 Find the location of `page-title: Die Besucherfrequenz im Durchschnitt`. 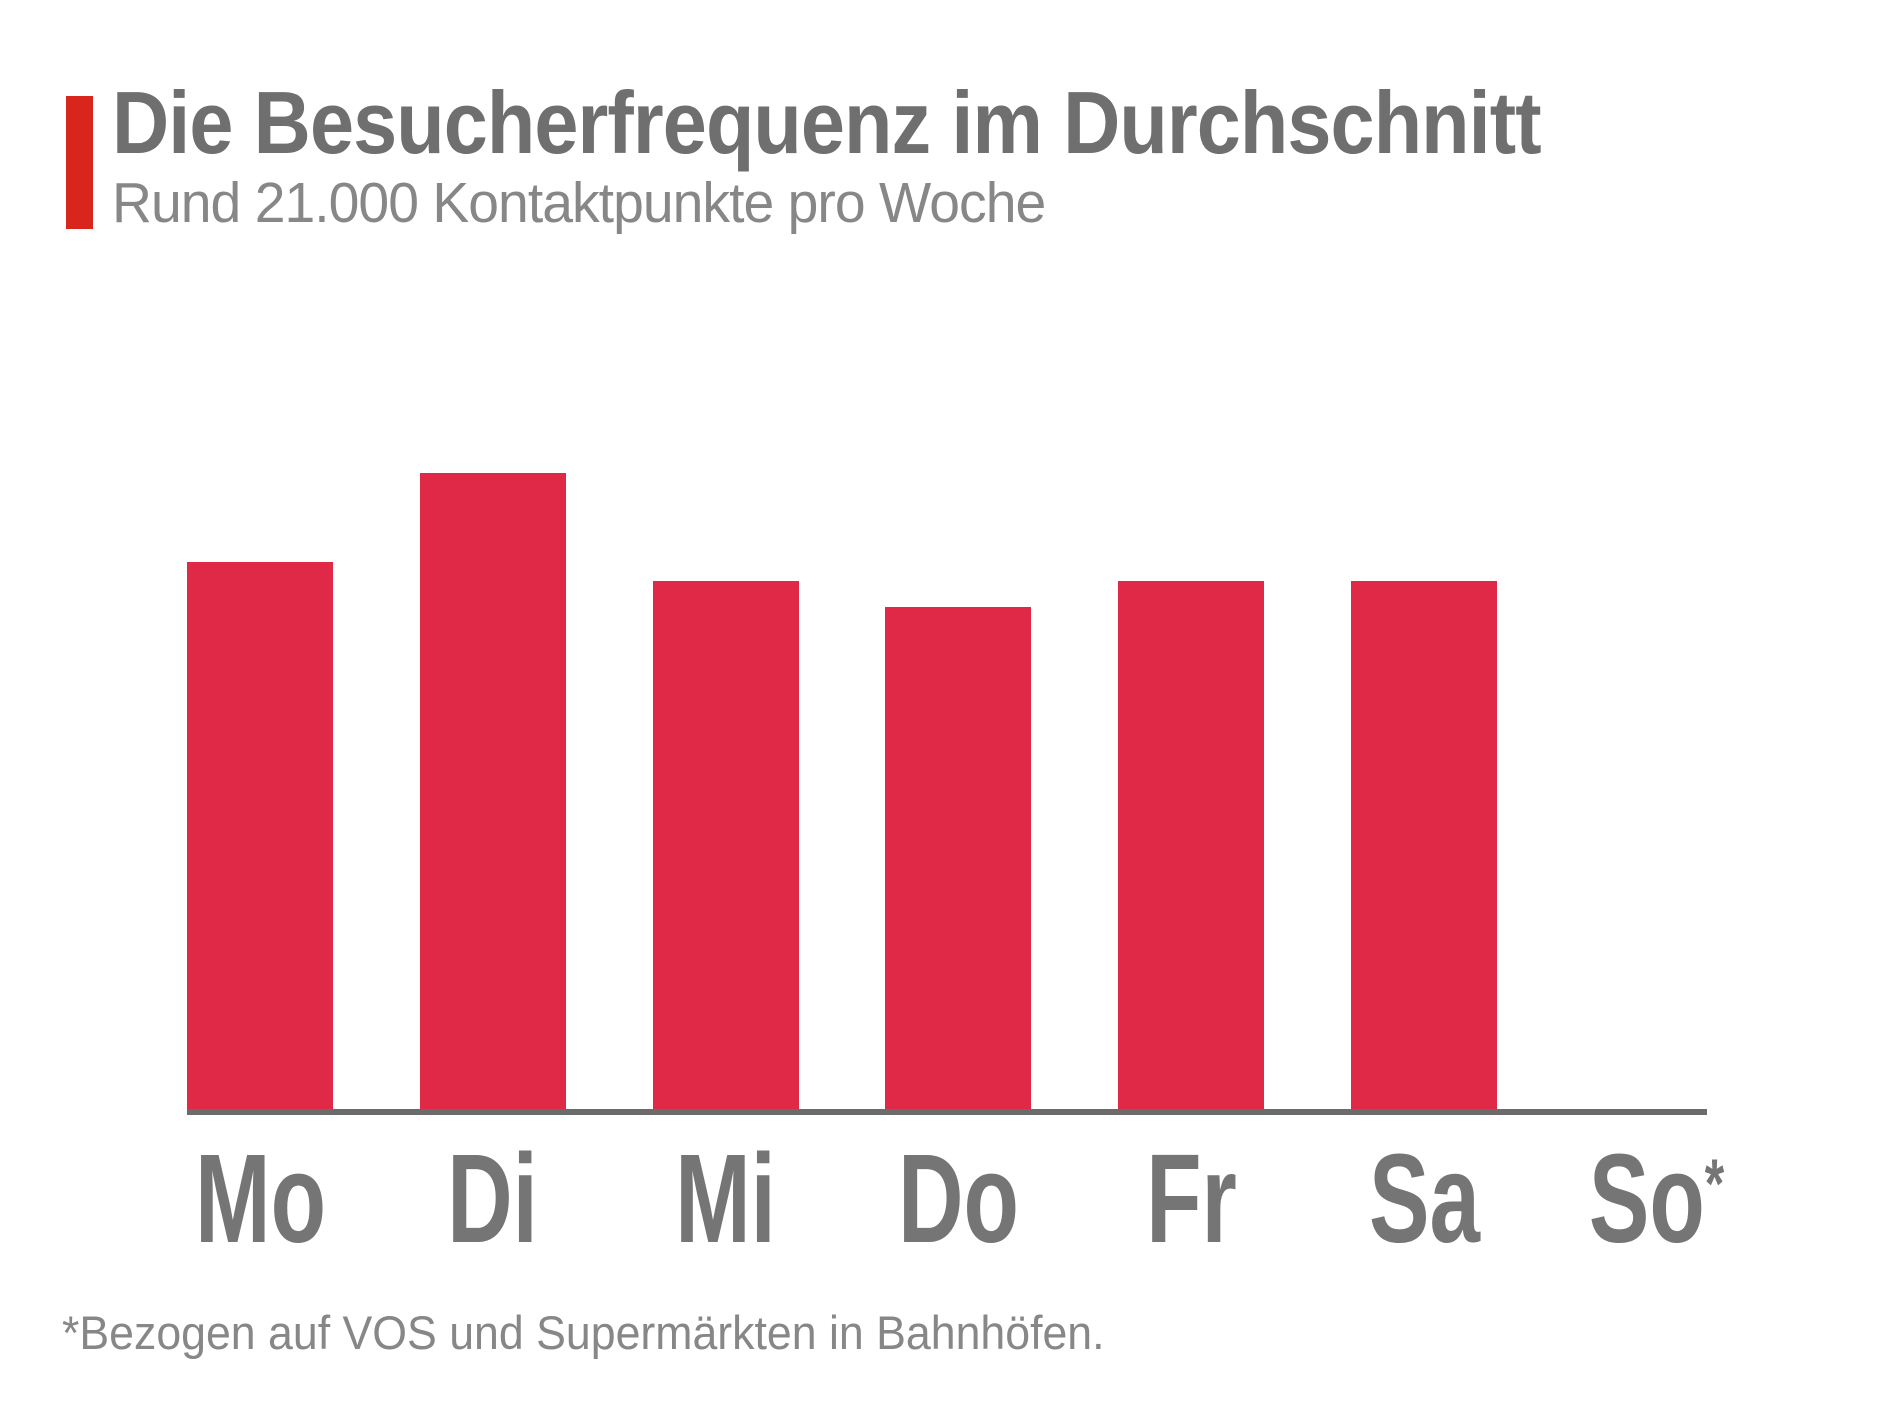

page-title: Die Besucherfrequenz im Durchschnitt is located at coordinates (827, 122).